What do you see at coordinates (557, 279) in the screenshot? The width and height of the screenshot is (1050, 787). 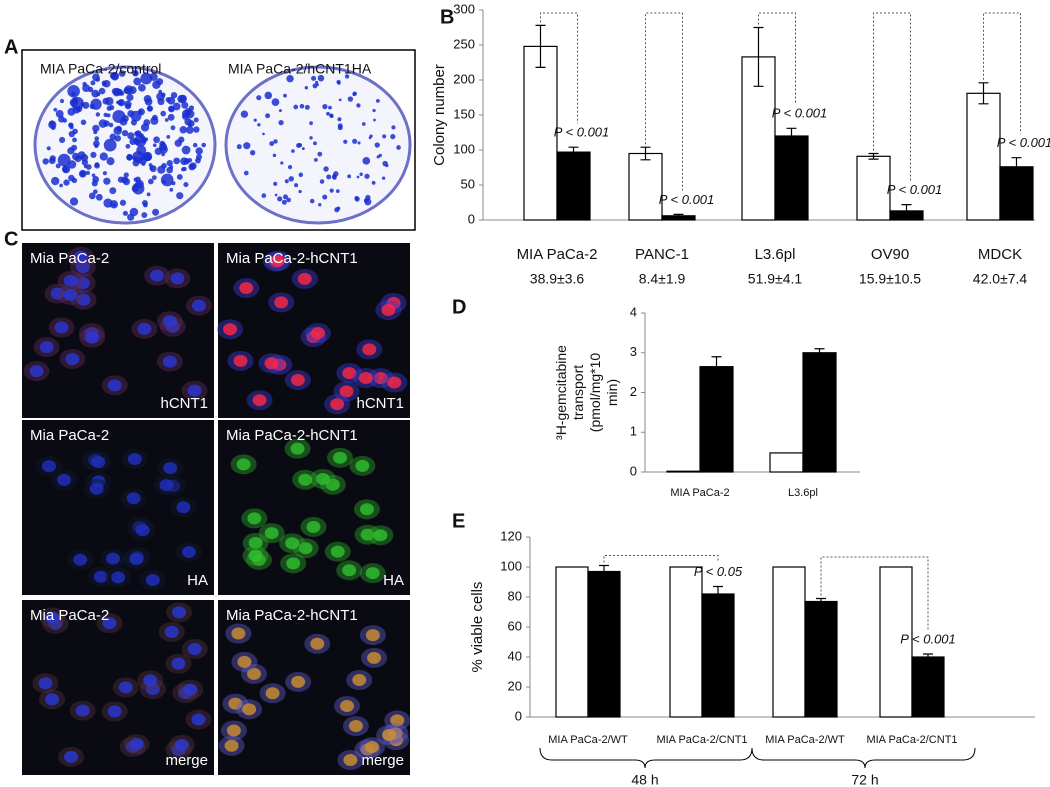 I see `x-tick-sublabel: 38.9±3.6` at bounding box center [557, 279].